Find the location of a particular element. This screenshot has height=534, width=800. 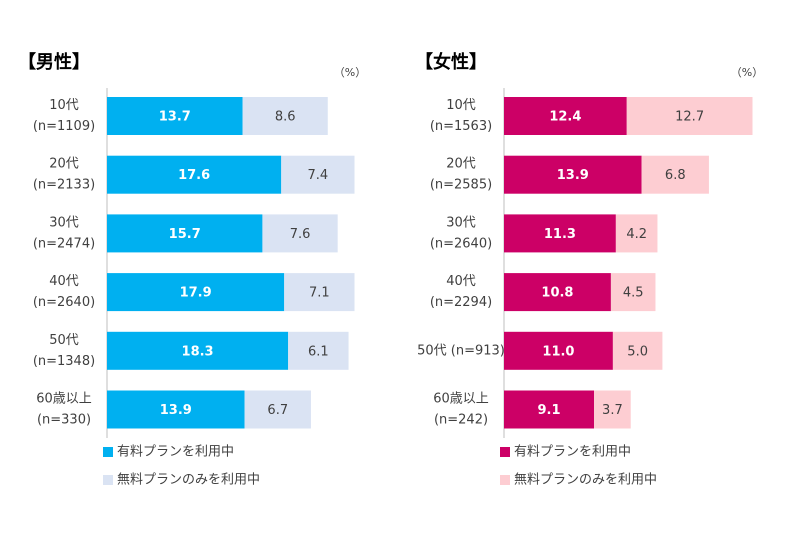

value-label: 4.5 is located at coordinates (633, 293).